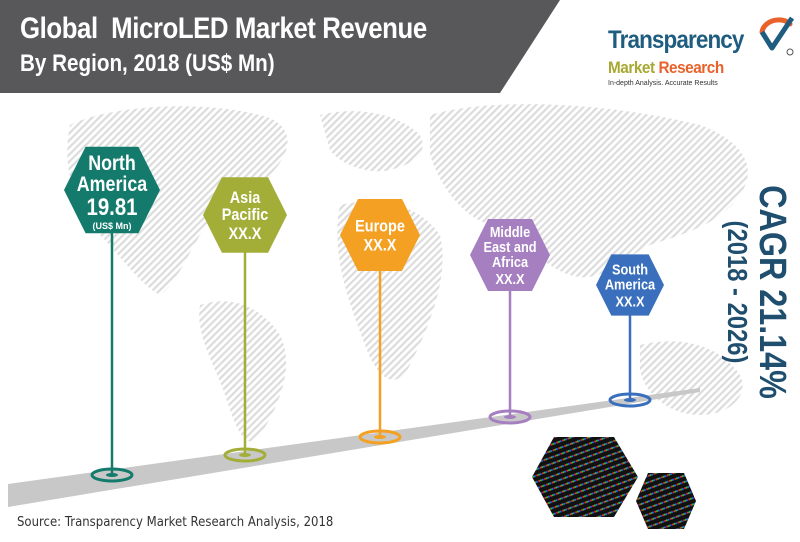  What do you see at coordinates (245, 198) in the screenshot?
I see `marker-label: Asia` at bounding box center [245, 198].